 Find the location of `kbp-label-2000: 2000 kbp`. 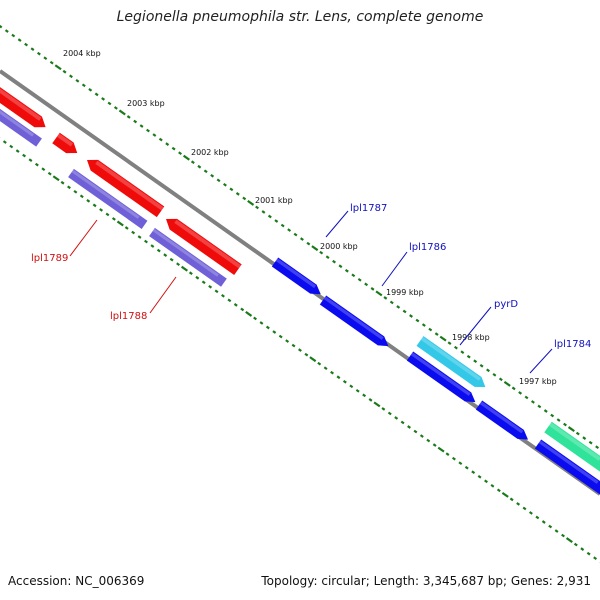

kbp-label-2000: 2000 kbp is located at coordinates (339, 246).